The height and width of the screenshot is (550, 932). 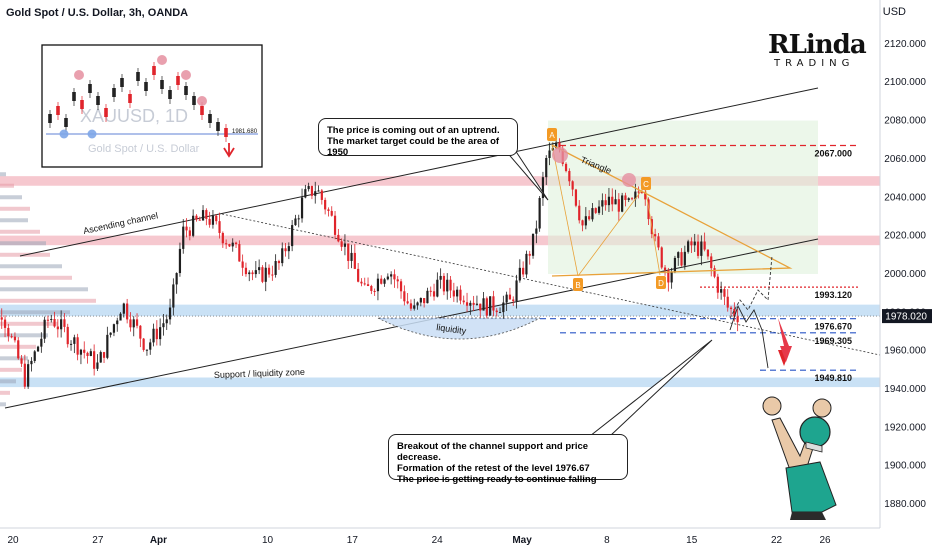 What do you see at coordinates (822, 408) in the screenshot?
I see `player-right-hand` at bounding box center [822, 408].